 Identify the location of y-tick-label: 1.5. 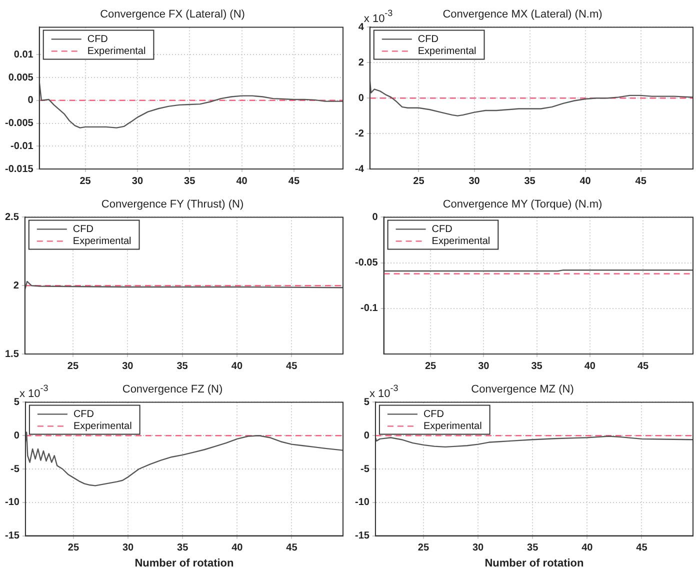
(12, 354).